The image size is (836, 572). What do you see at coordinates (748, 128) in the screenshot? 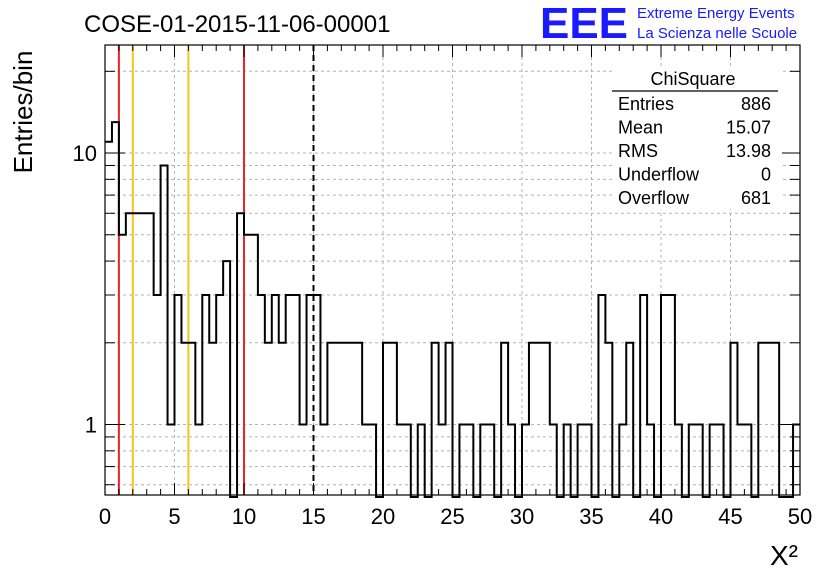
I see `stats-value: 15.07` at bounding box center [748, 128].